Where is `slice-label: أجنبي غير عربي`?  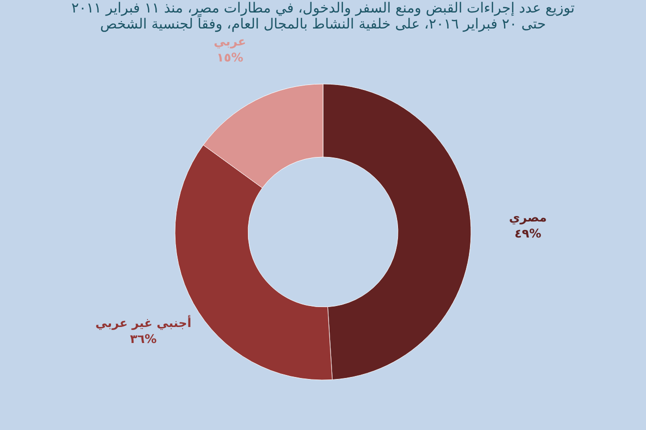
slice-label: أجنبي غير عربي is located at coordinates (143, 322).